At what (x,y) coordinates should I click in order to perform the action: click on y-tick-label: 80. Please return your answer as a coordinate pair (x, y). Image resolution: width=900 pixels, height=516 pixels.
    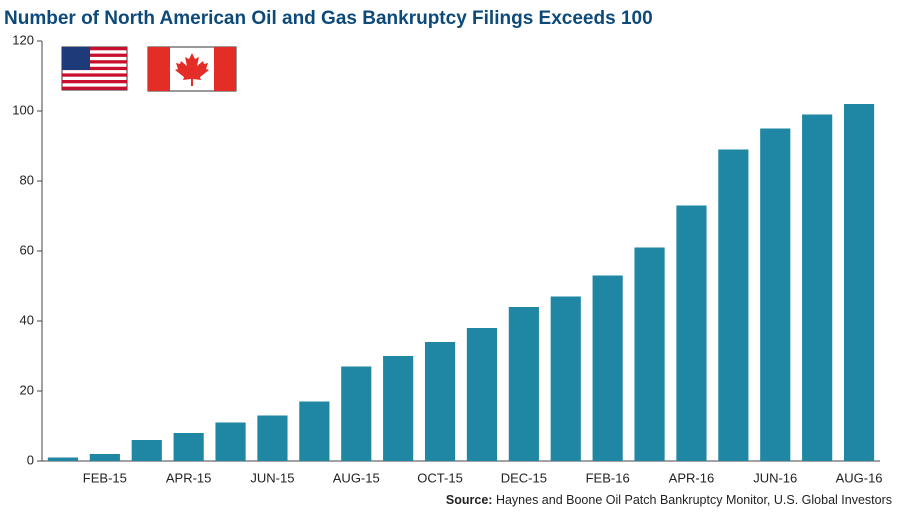
    Looking at the image, I should click on (27, 179).